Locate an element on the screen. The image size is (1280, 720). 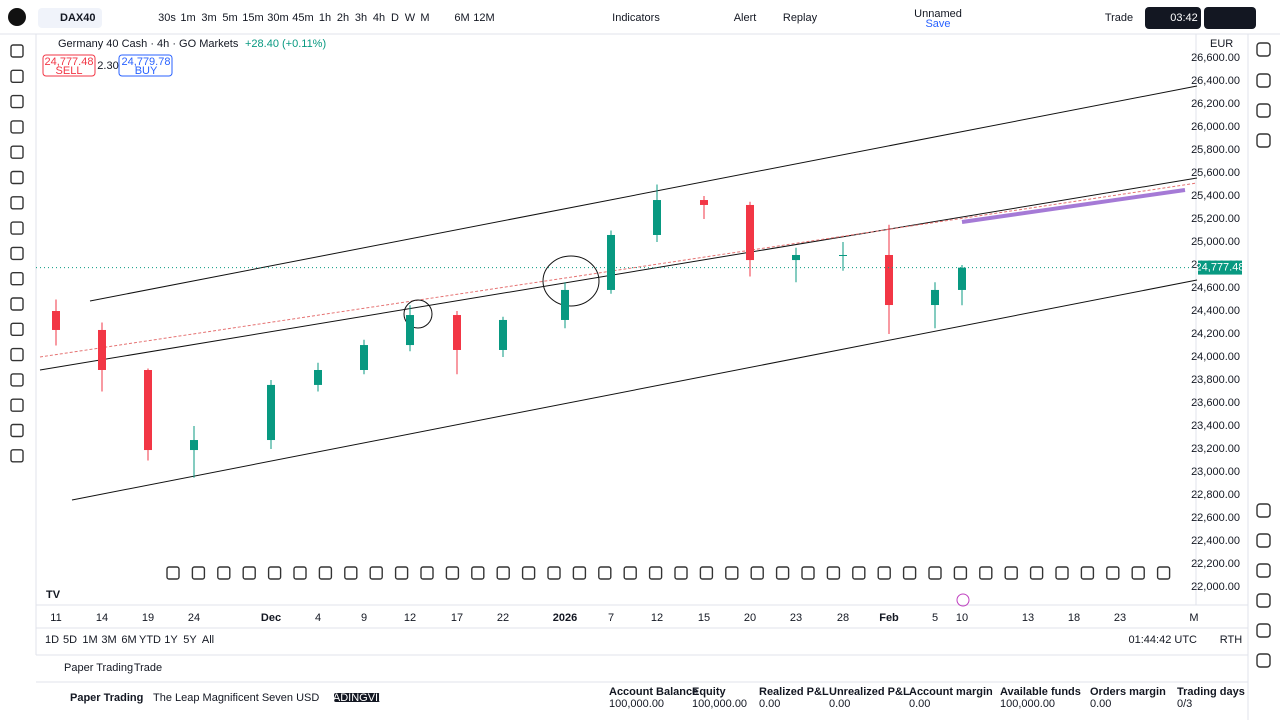
interval: D is located at coordinates (395, 18).